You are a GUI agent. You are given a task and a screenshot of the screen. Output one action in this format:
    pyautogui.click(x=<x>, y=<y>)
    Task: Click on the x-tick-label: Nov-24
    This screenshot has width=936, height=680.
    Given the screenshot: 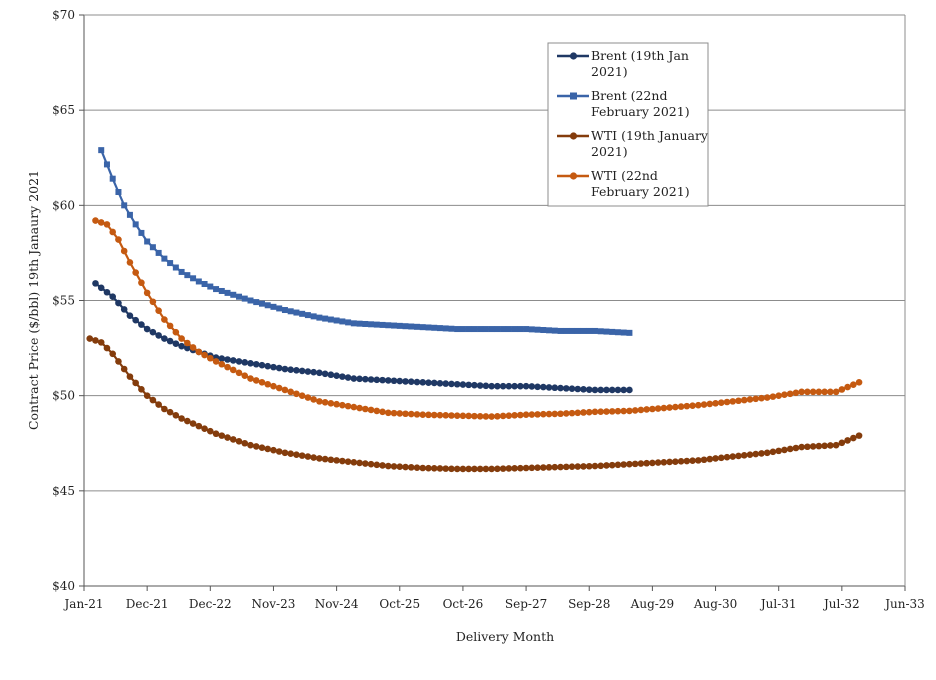 What is the action you would take?
    pyautogui.click(x=337, y=604)
    